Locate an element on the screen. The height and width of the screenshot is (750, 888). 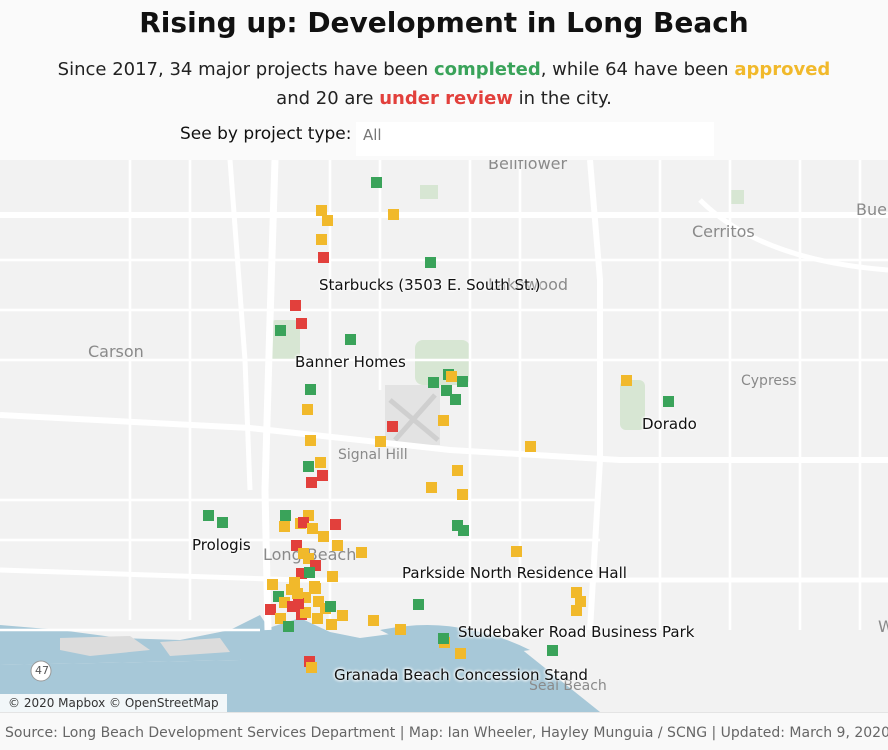
project-label-prologis: Prologis is located at coordinates (221, 545).